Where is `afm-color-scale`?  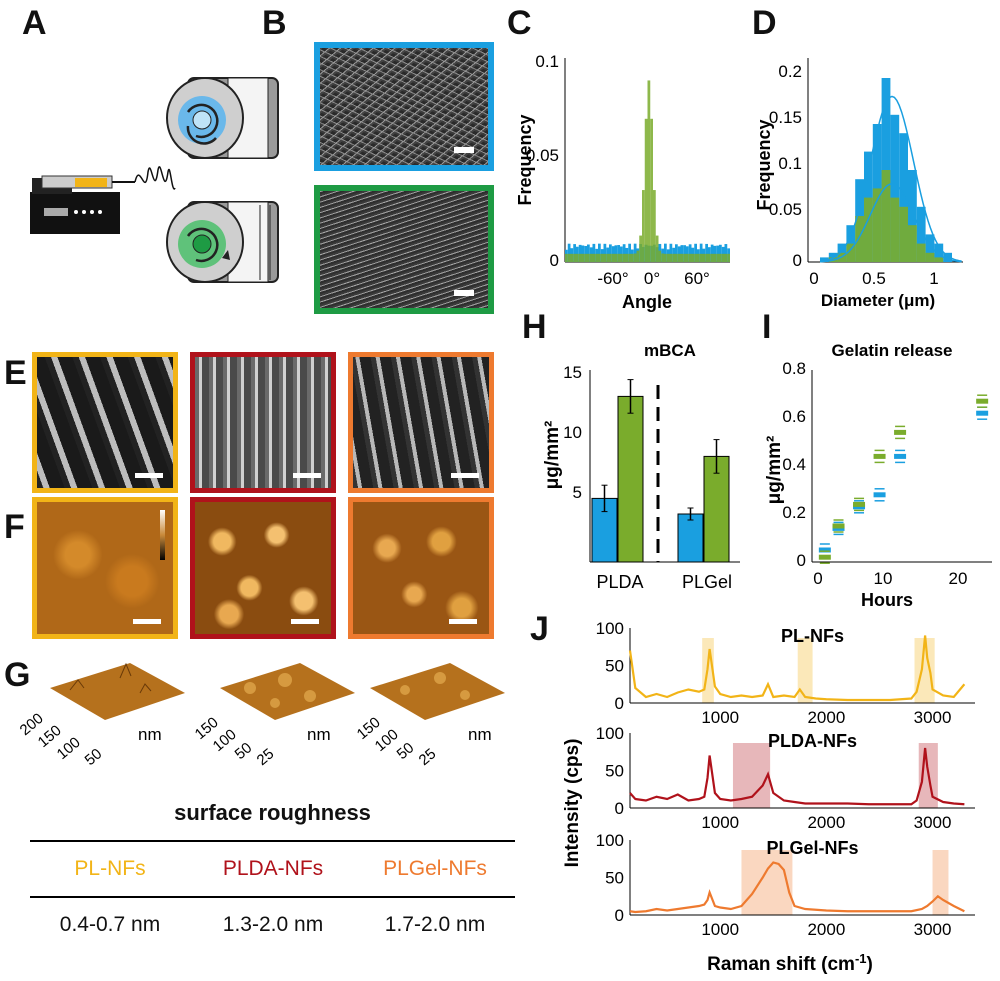
afm-color-scale is located at coordinates (162, 535).